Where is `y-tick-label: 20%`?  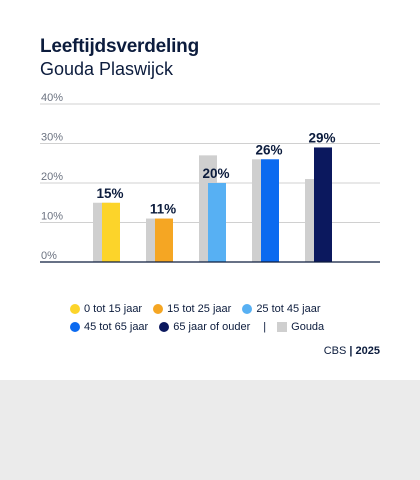 y-tick-label: 20% is located at coordinates (52, 177).